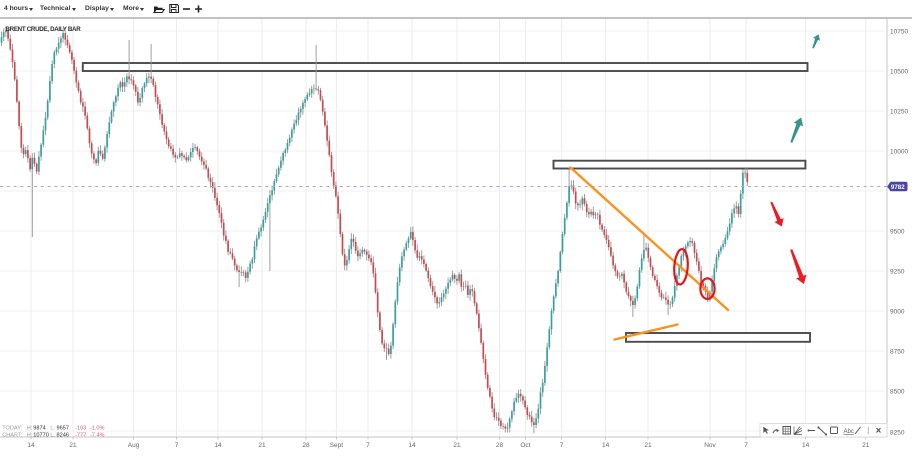 The width and height of the screenshot is (912, 456). Describe the element at coordinates (134, 445) in the screenshot. I see `svg-text: Aug` at that location.